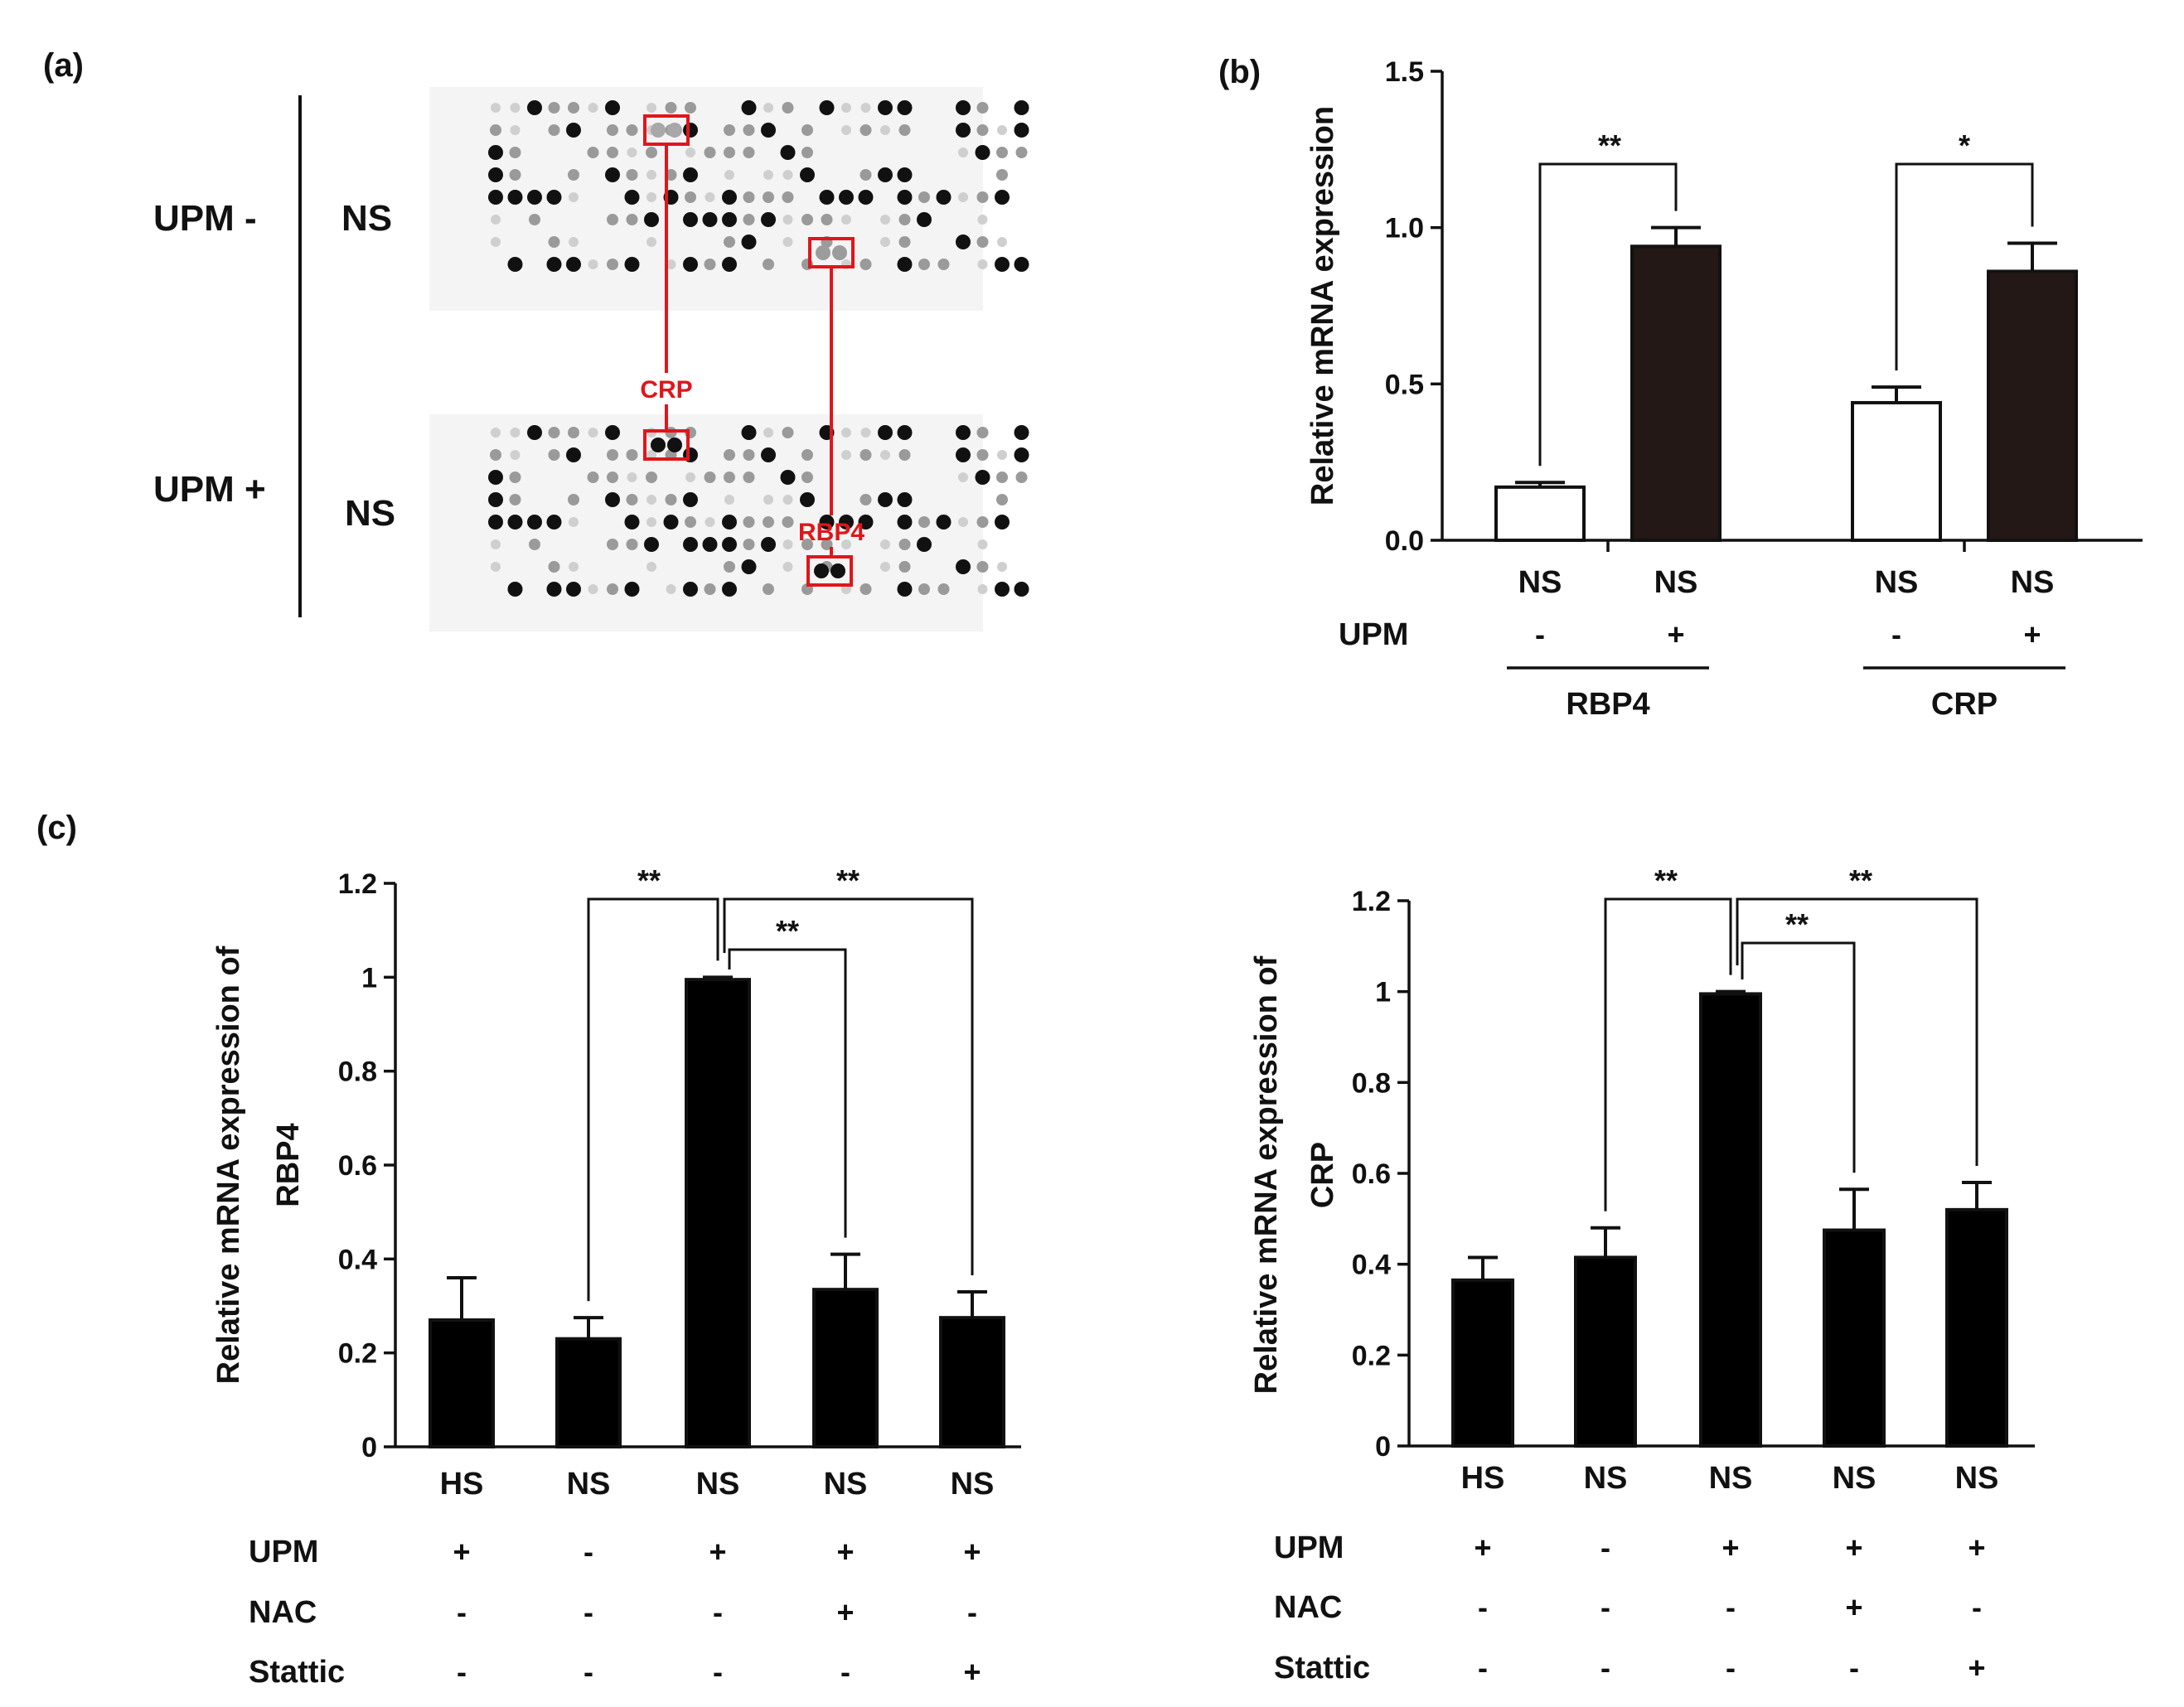  I want to click on y-tick-label: 0, so click(1383, 1447).